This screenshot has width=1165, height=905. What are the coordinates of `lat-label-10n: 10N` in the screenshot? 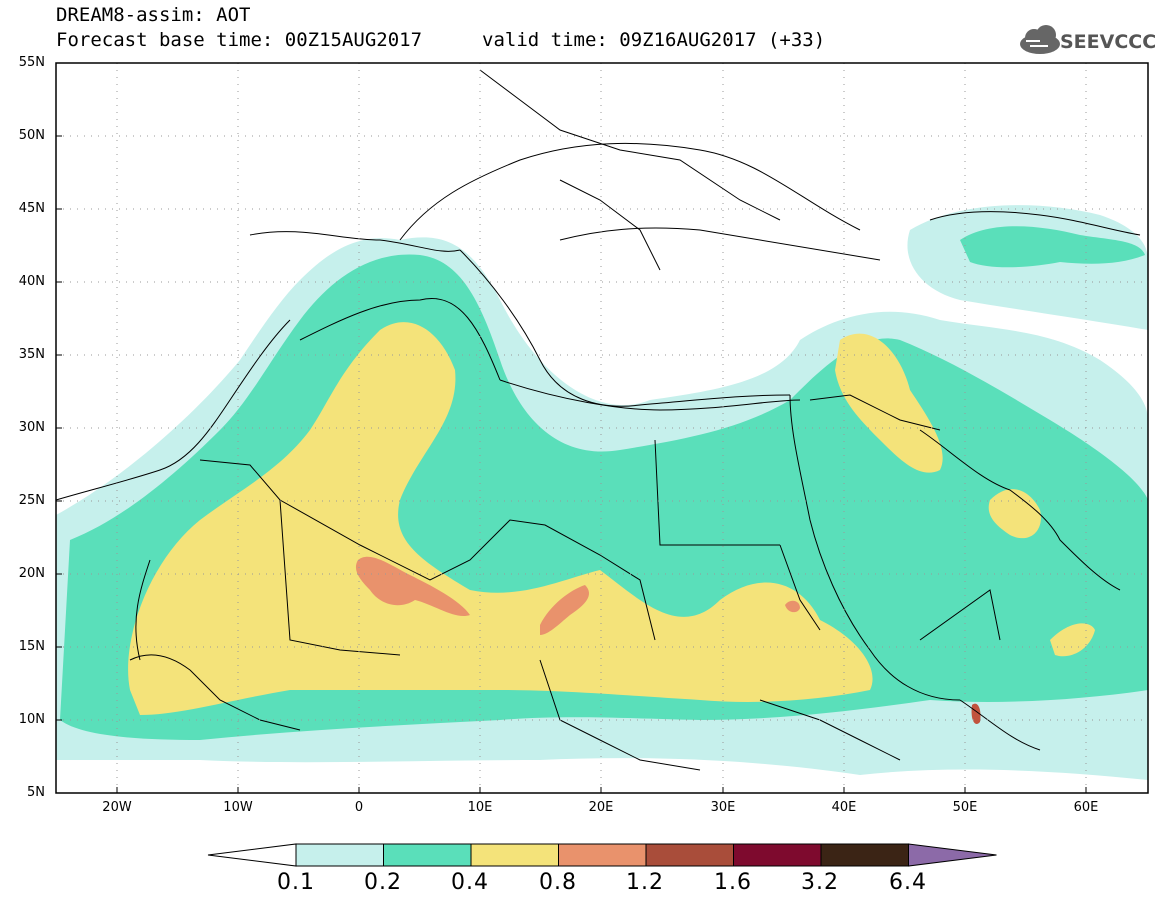 It's located at (31, 719).